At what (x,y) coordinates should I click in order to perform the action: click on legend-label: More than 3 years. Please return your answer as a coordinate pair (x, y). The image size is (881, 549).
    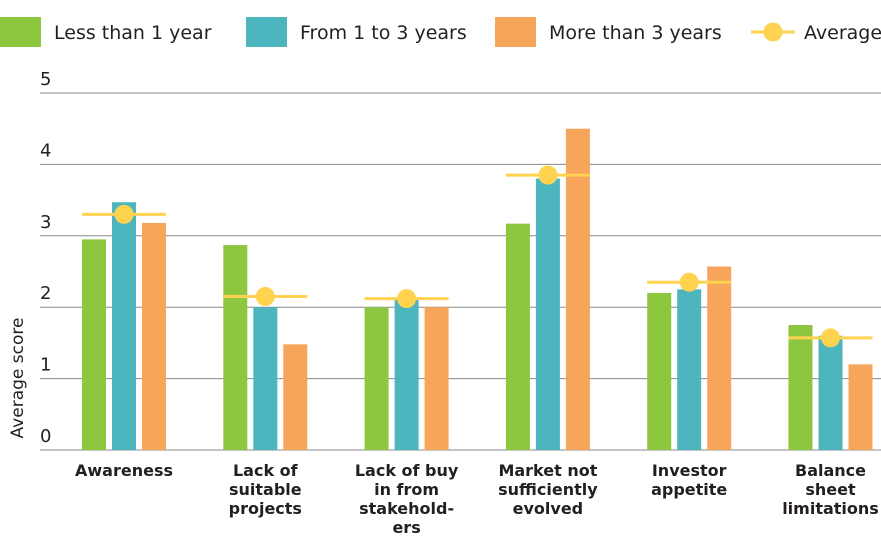
    Looking at the image, I should click on (635, 33).